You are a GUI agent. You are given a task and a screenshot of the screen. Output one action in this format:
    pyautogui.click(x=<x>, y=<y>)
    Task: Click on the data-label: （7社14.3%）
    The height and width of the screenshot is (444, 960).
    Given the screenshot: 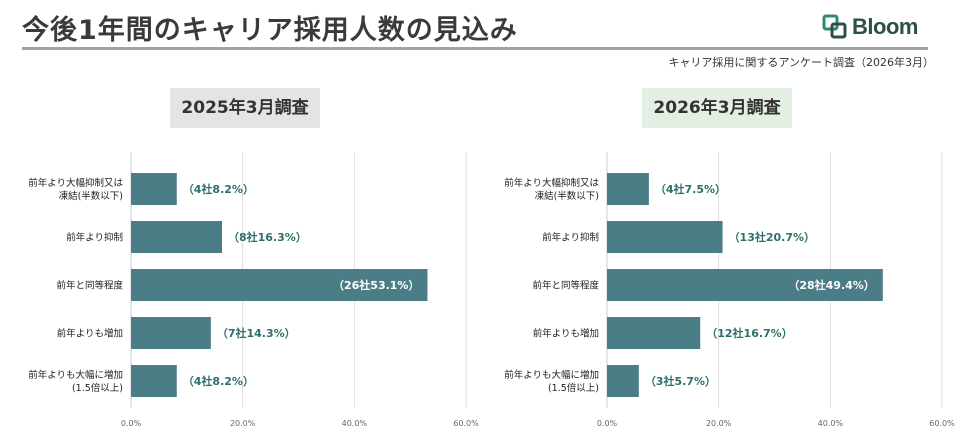 What is the action you would take?
    pyautogui.click(x=256, y=333)
    